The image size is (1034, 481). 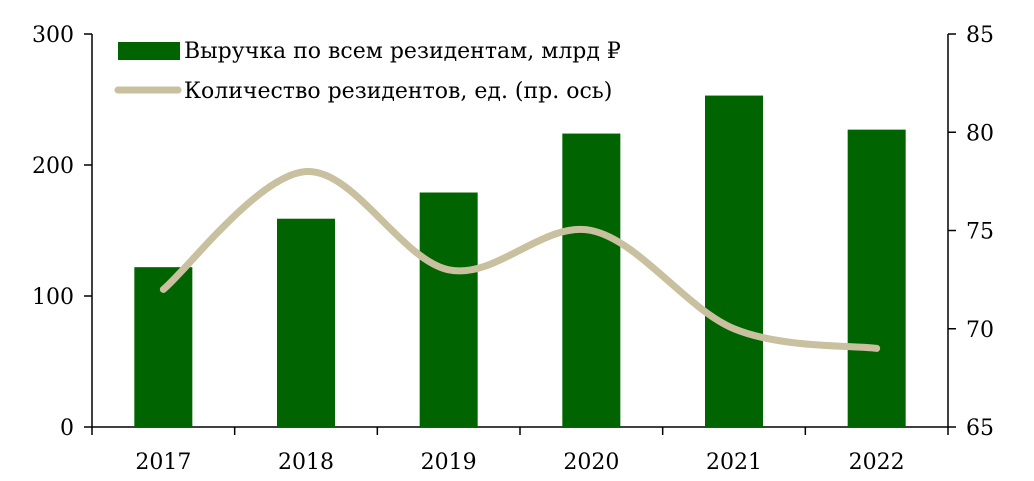 I want to click on y-left-tick-label: 300, so click(x=53, y=35).